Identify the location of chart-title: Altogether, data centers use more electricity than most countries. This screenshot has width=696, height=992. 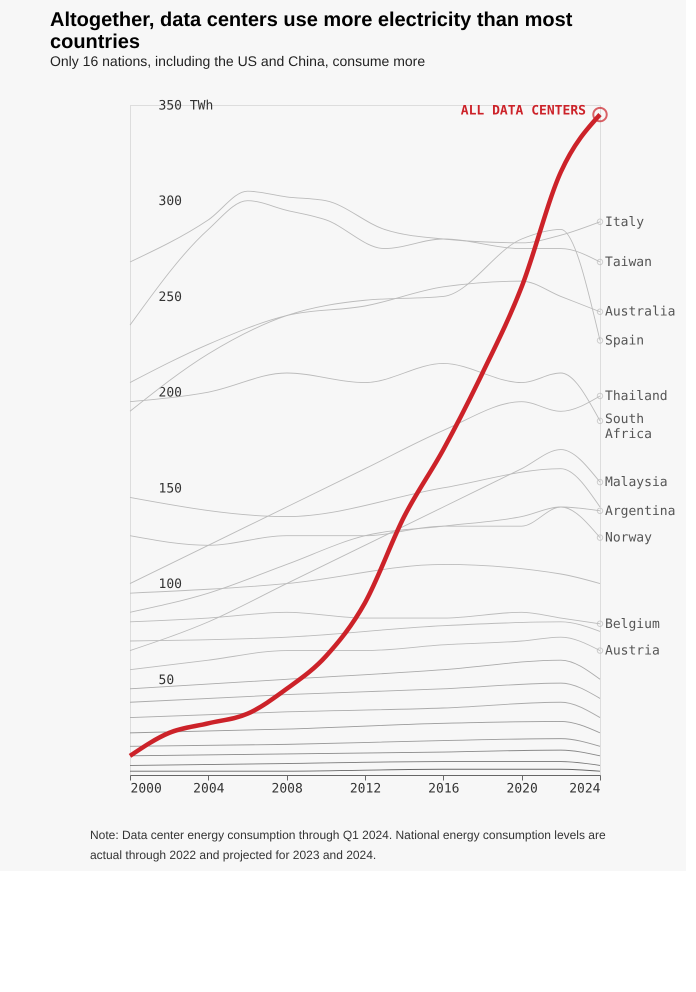
(311, 31).